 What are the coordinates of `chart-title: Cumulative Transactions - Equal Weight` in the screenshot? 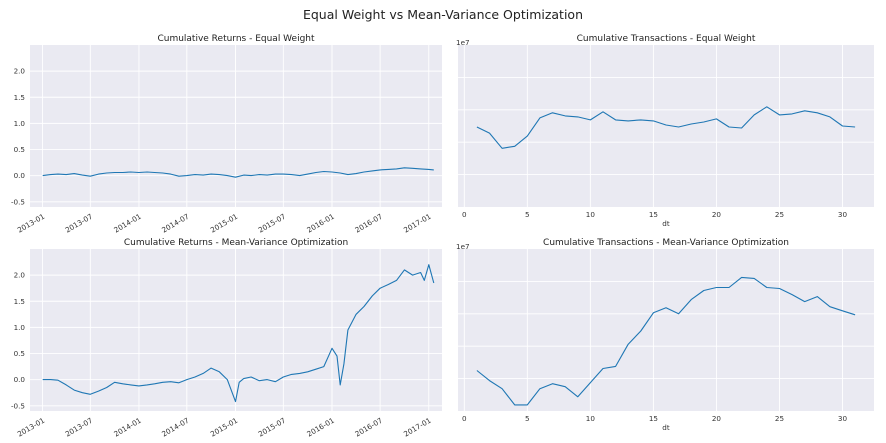 It's located at (666, 39).